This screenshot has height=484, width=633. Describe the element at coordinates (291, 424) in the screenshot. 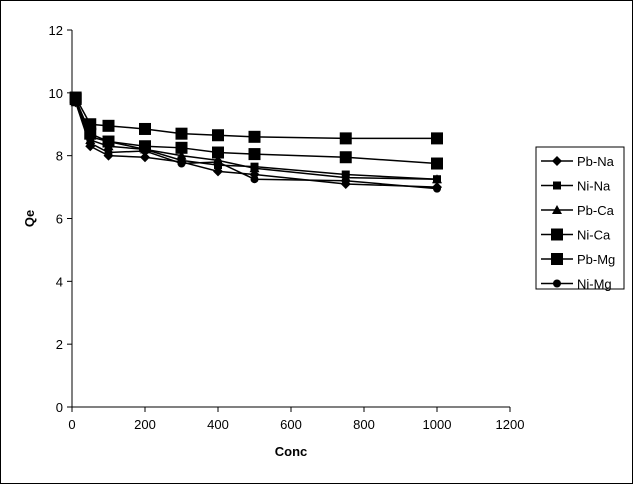

I see `x-tick-label: 600` at that location.